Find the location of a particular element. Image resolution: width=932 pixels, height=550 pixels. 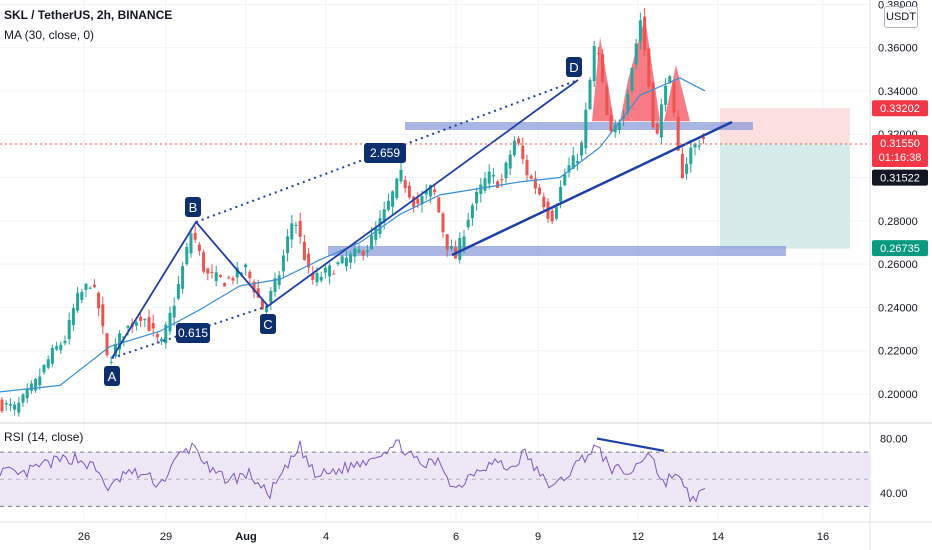

ma-indicator-label: MA (30, close, 0) is located at coordinates (49, 35).